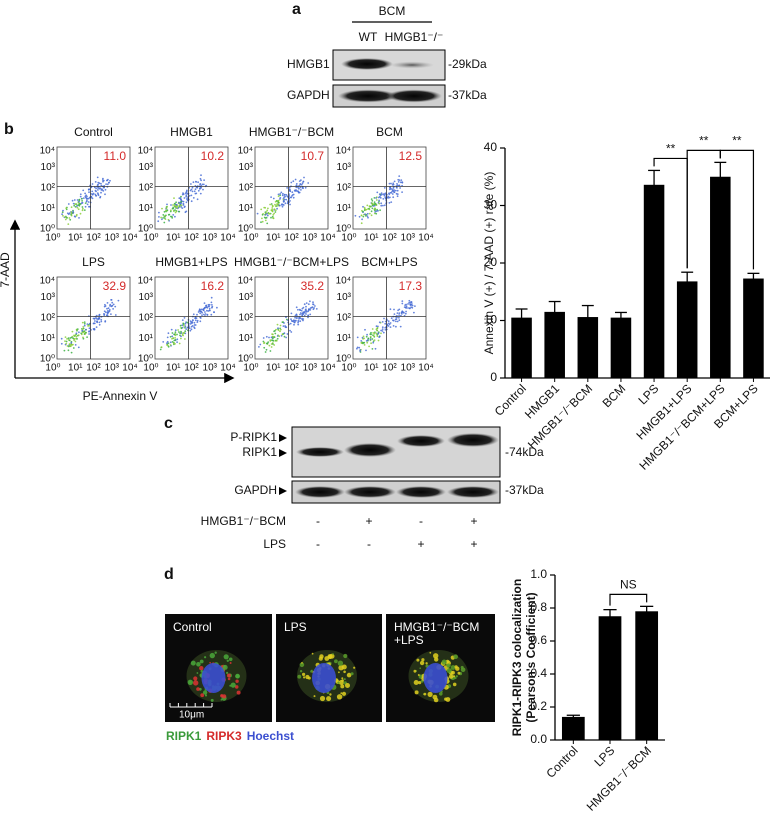 The image size is (779, 819). I want to click on quadrant-value: 35.2, so click(313, 286).